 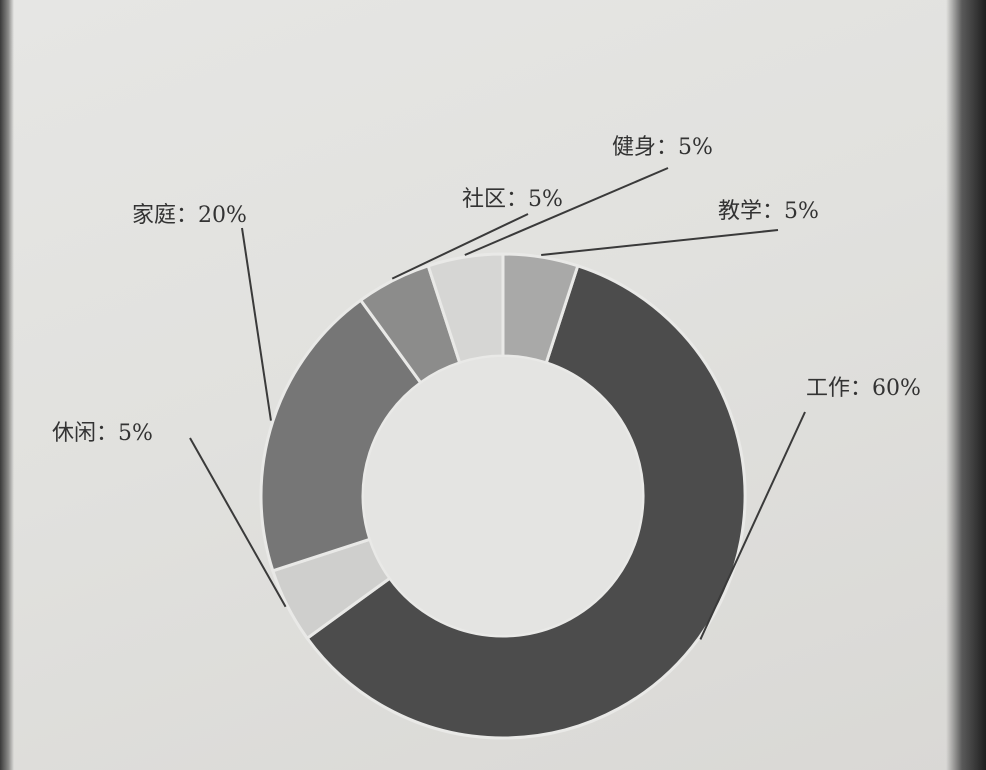 I want to click on label-community: 社区：5%, so click(x=512, y=199).